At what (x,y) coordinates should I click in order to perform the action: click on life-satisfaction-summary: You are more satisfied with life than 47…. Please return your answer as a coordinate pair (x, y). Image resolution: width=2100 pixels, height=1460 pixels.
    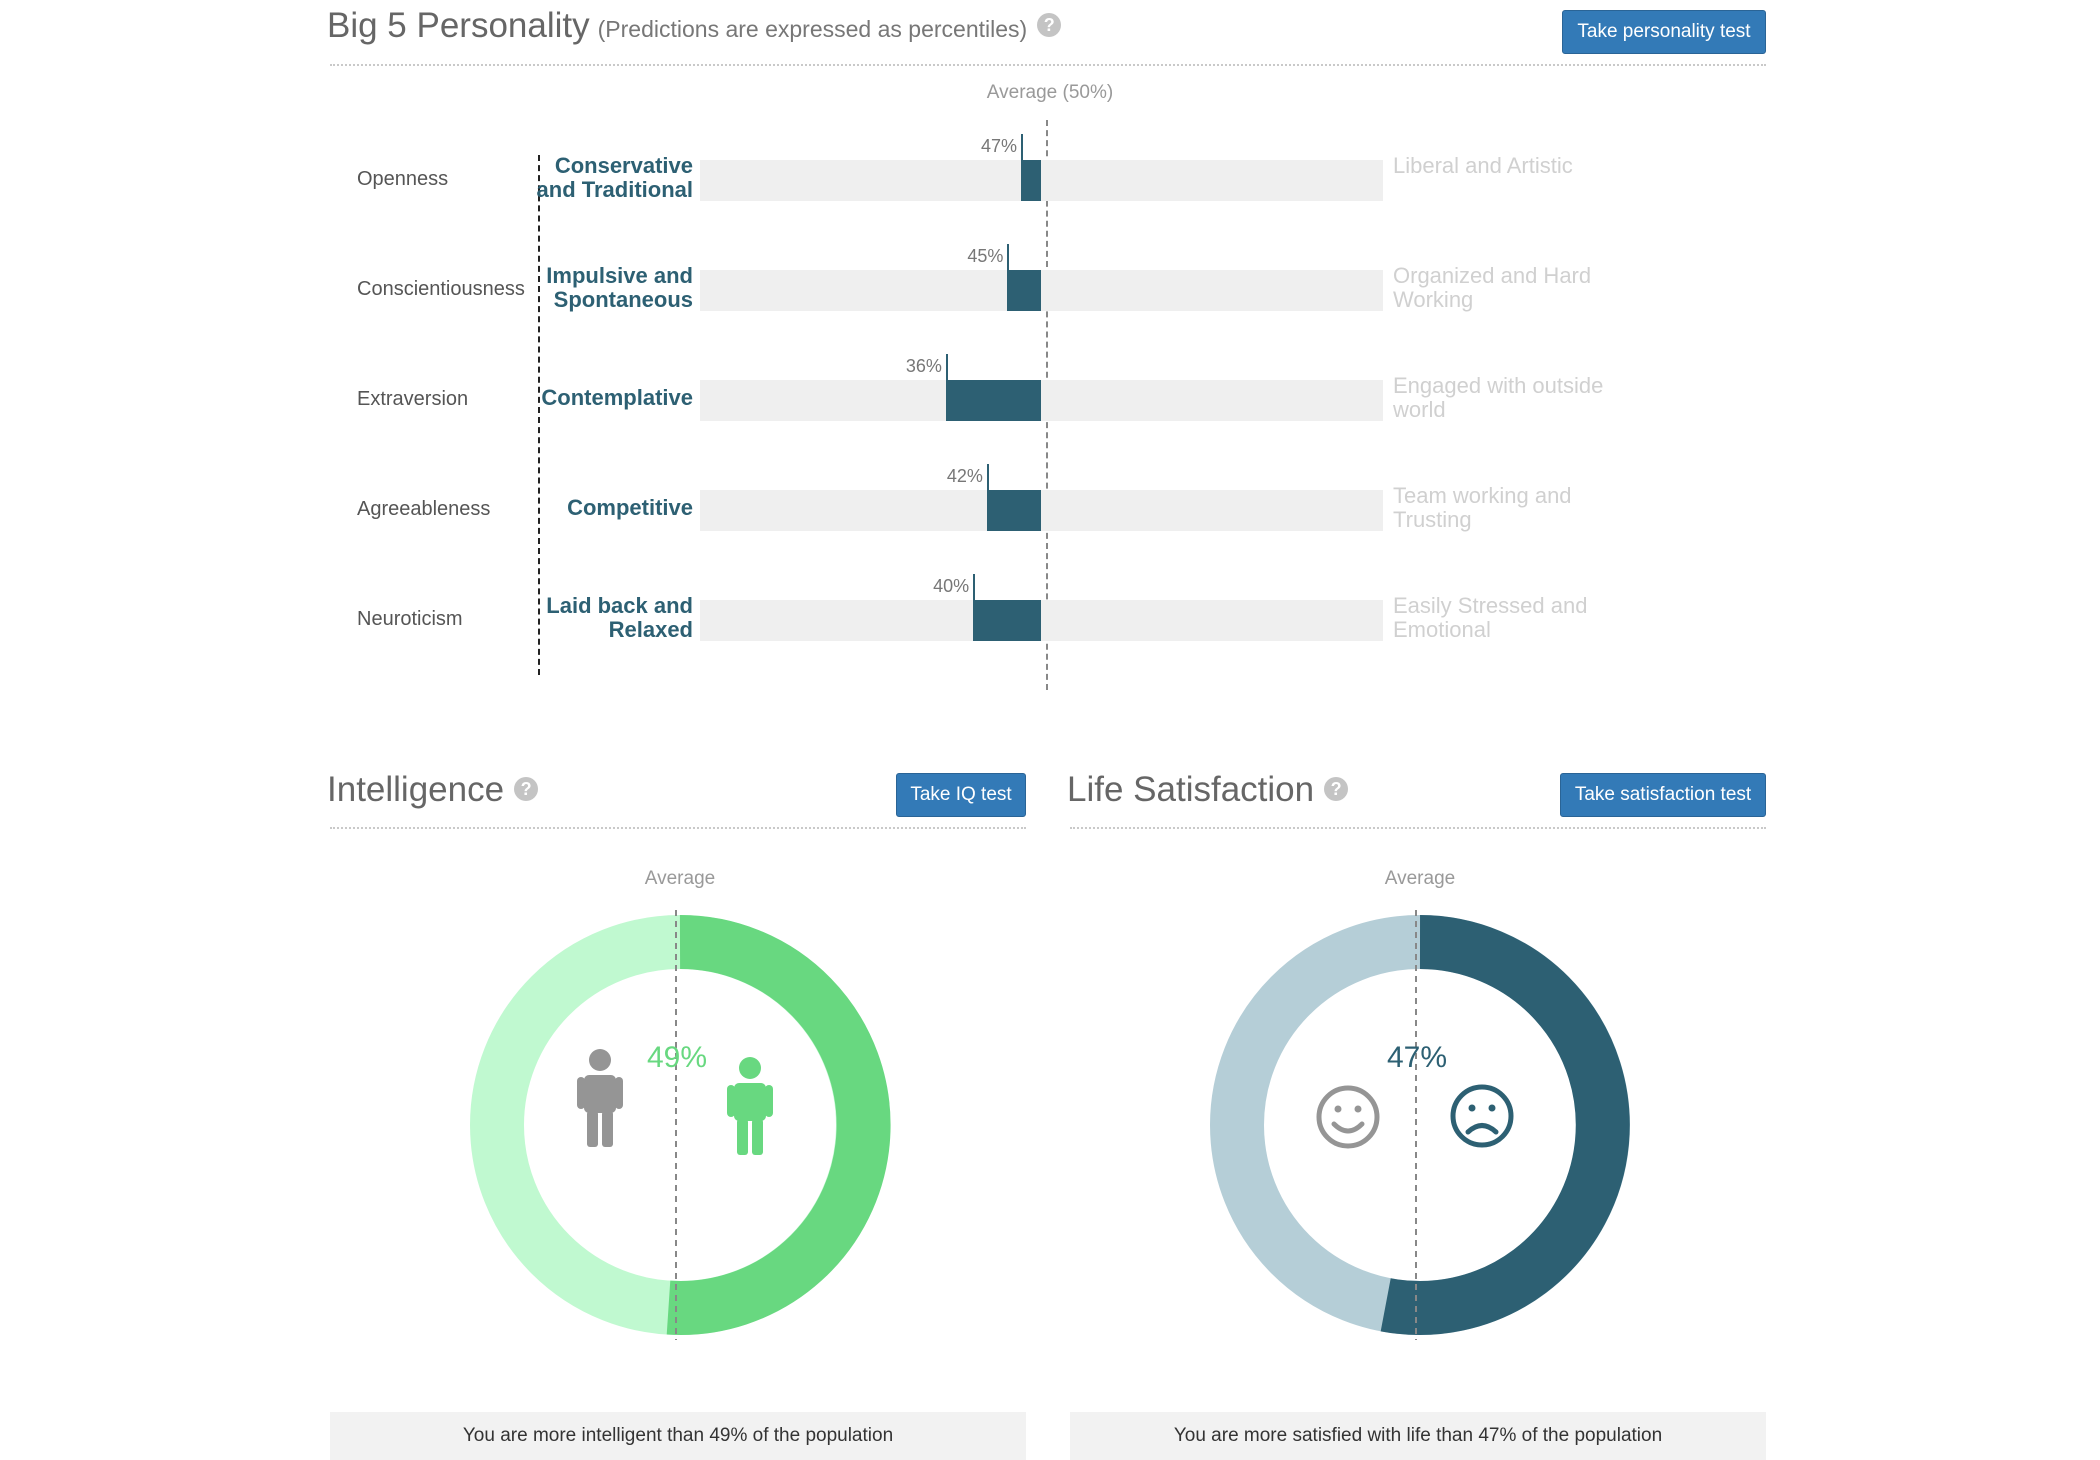
    Looking at the image, I should click on (1418, 1436).